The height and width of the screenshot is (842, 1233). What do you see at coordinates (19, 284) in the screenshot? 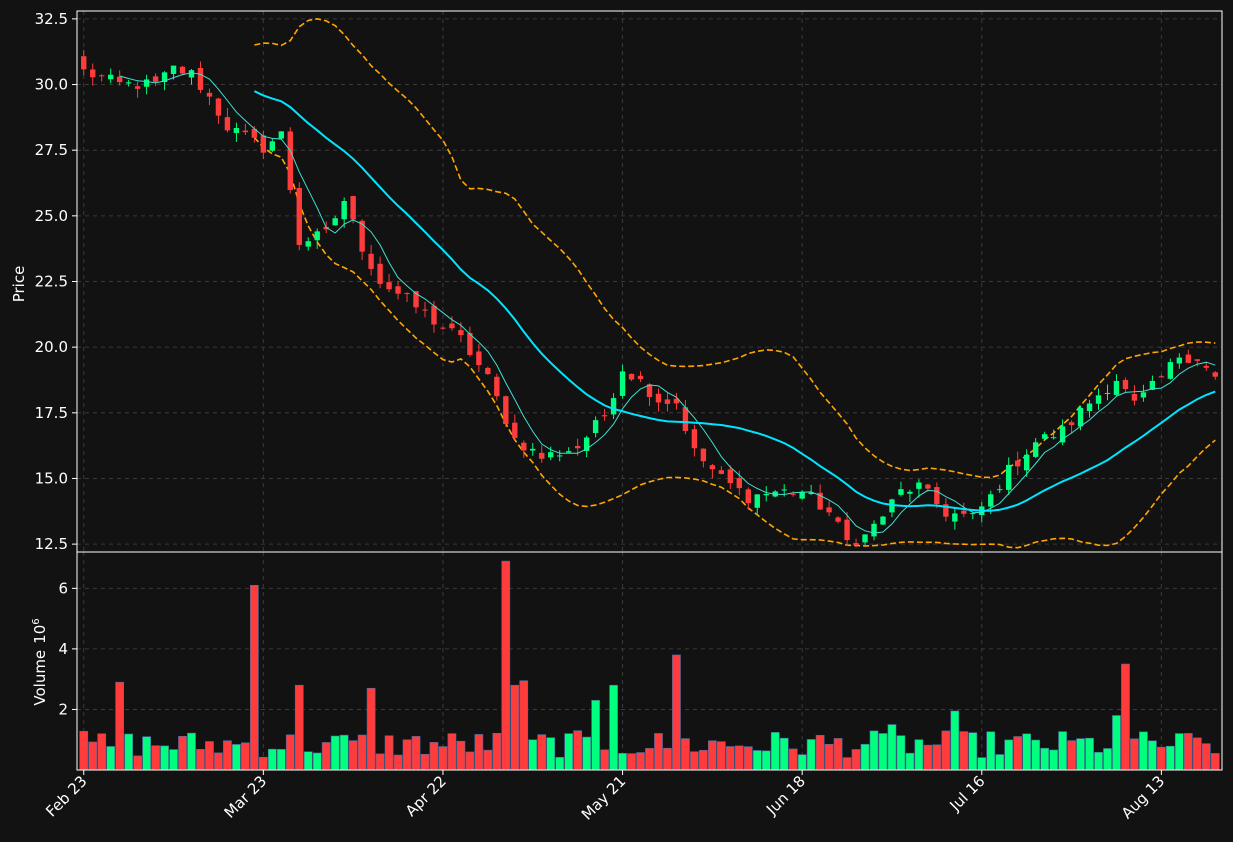
I see `price-axis-title: Price` at bounding box center [19, 284].